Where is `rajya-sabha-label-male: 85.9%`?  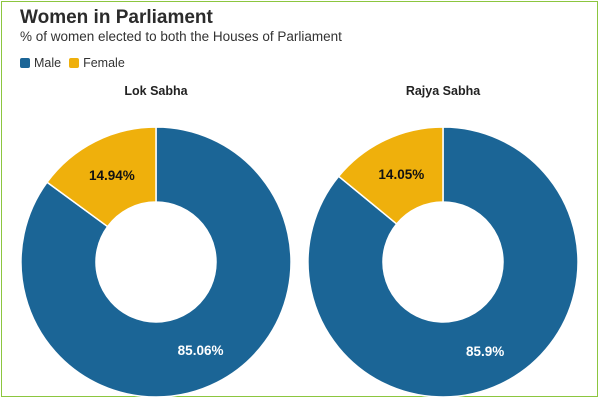
rajya-sabha-label-male: 85.9% is located at coordinates (485, 351).